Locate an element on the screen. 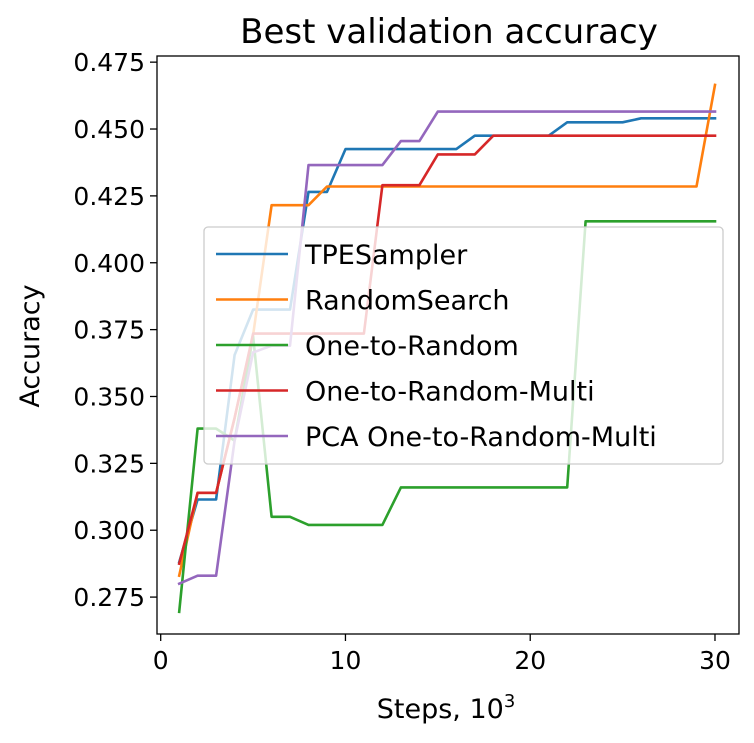 The image size is (754, 743). y-axis-label: Accuracy is located at coordinates (30, 345).